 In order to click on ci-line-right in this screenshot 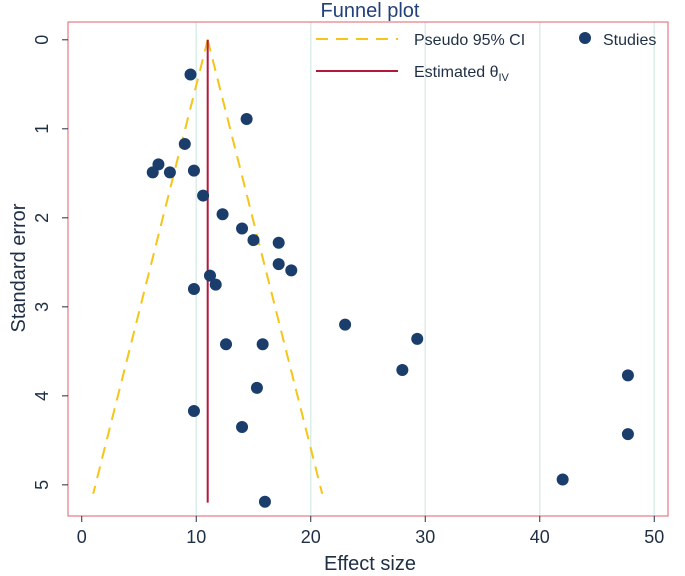, I will do `click(265, 266)`.